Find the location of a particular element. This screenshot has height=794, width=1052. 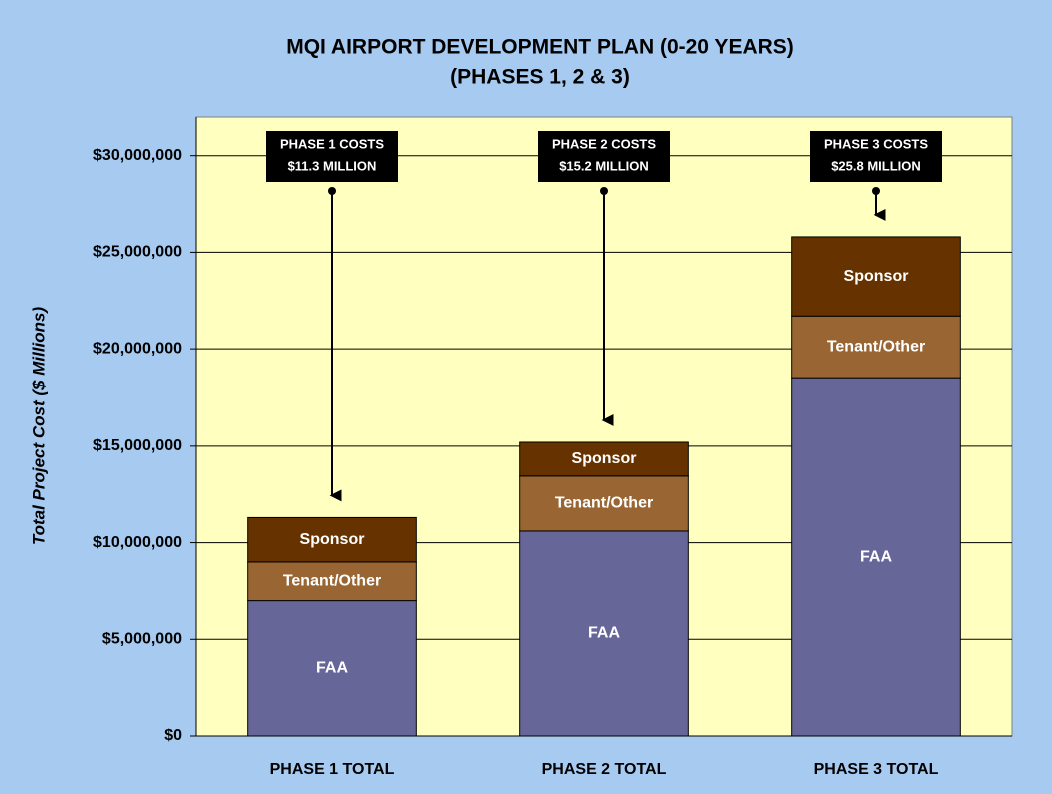

y-axis-label: Total Project Cost ($ Millions) is located at coordinates (38, 426).